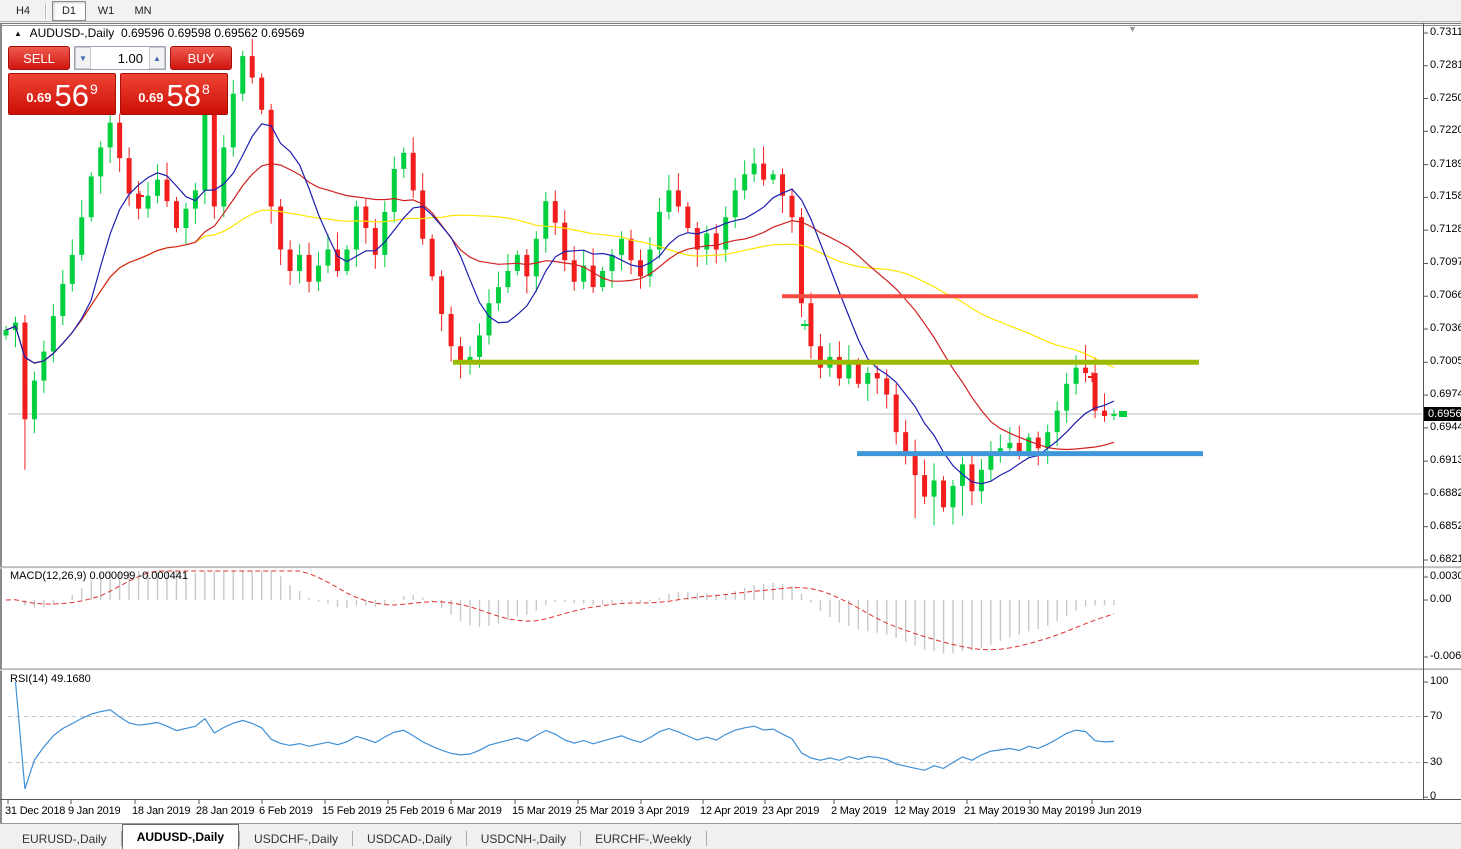  Describe the element at coordinates (151, 97) in the screenshot. I see `buy-price-prefix: 0.69` at that location.